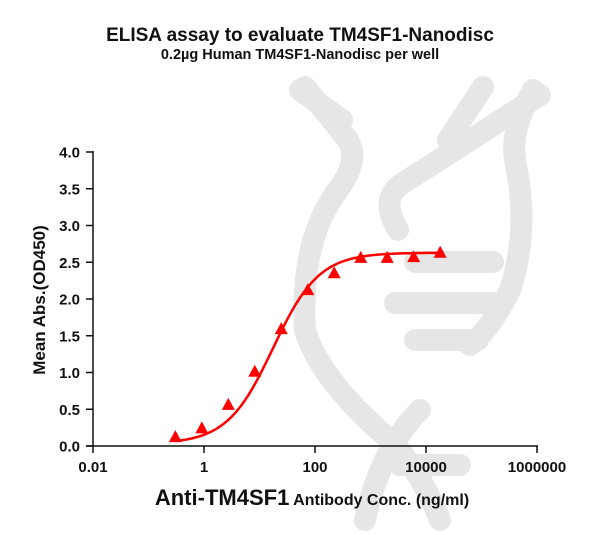 Image resolution: width=600 pixels, height=535 pixels. I want to click on x-tick-label: 1000000, so click(537, 467).